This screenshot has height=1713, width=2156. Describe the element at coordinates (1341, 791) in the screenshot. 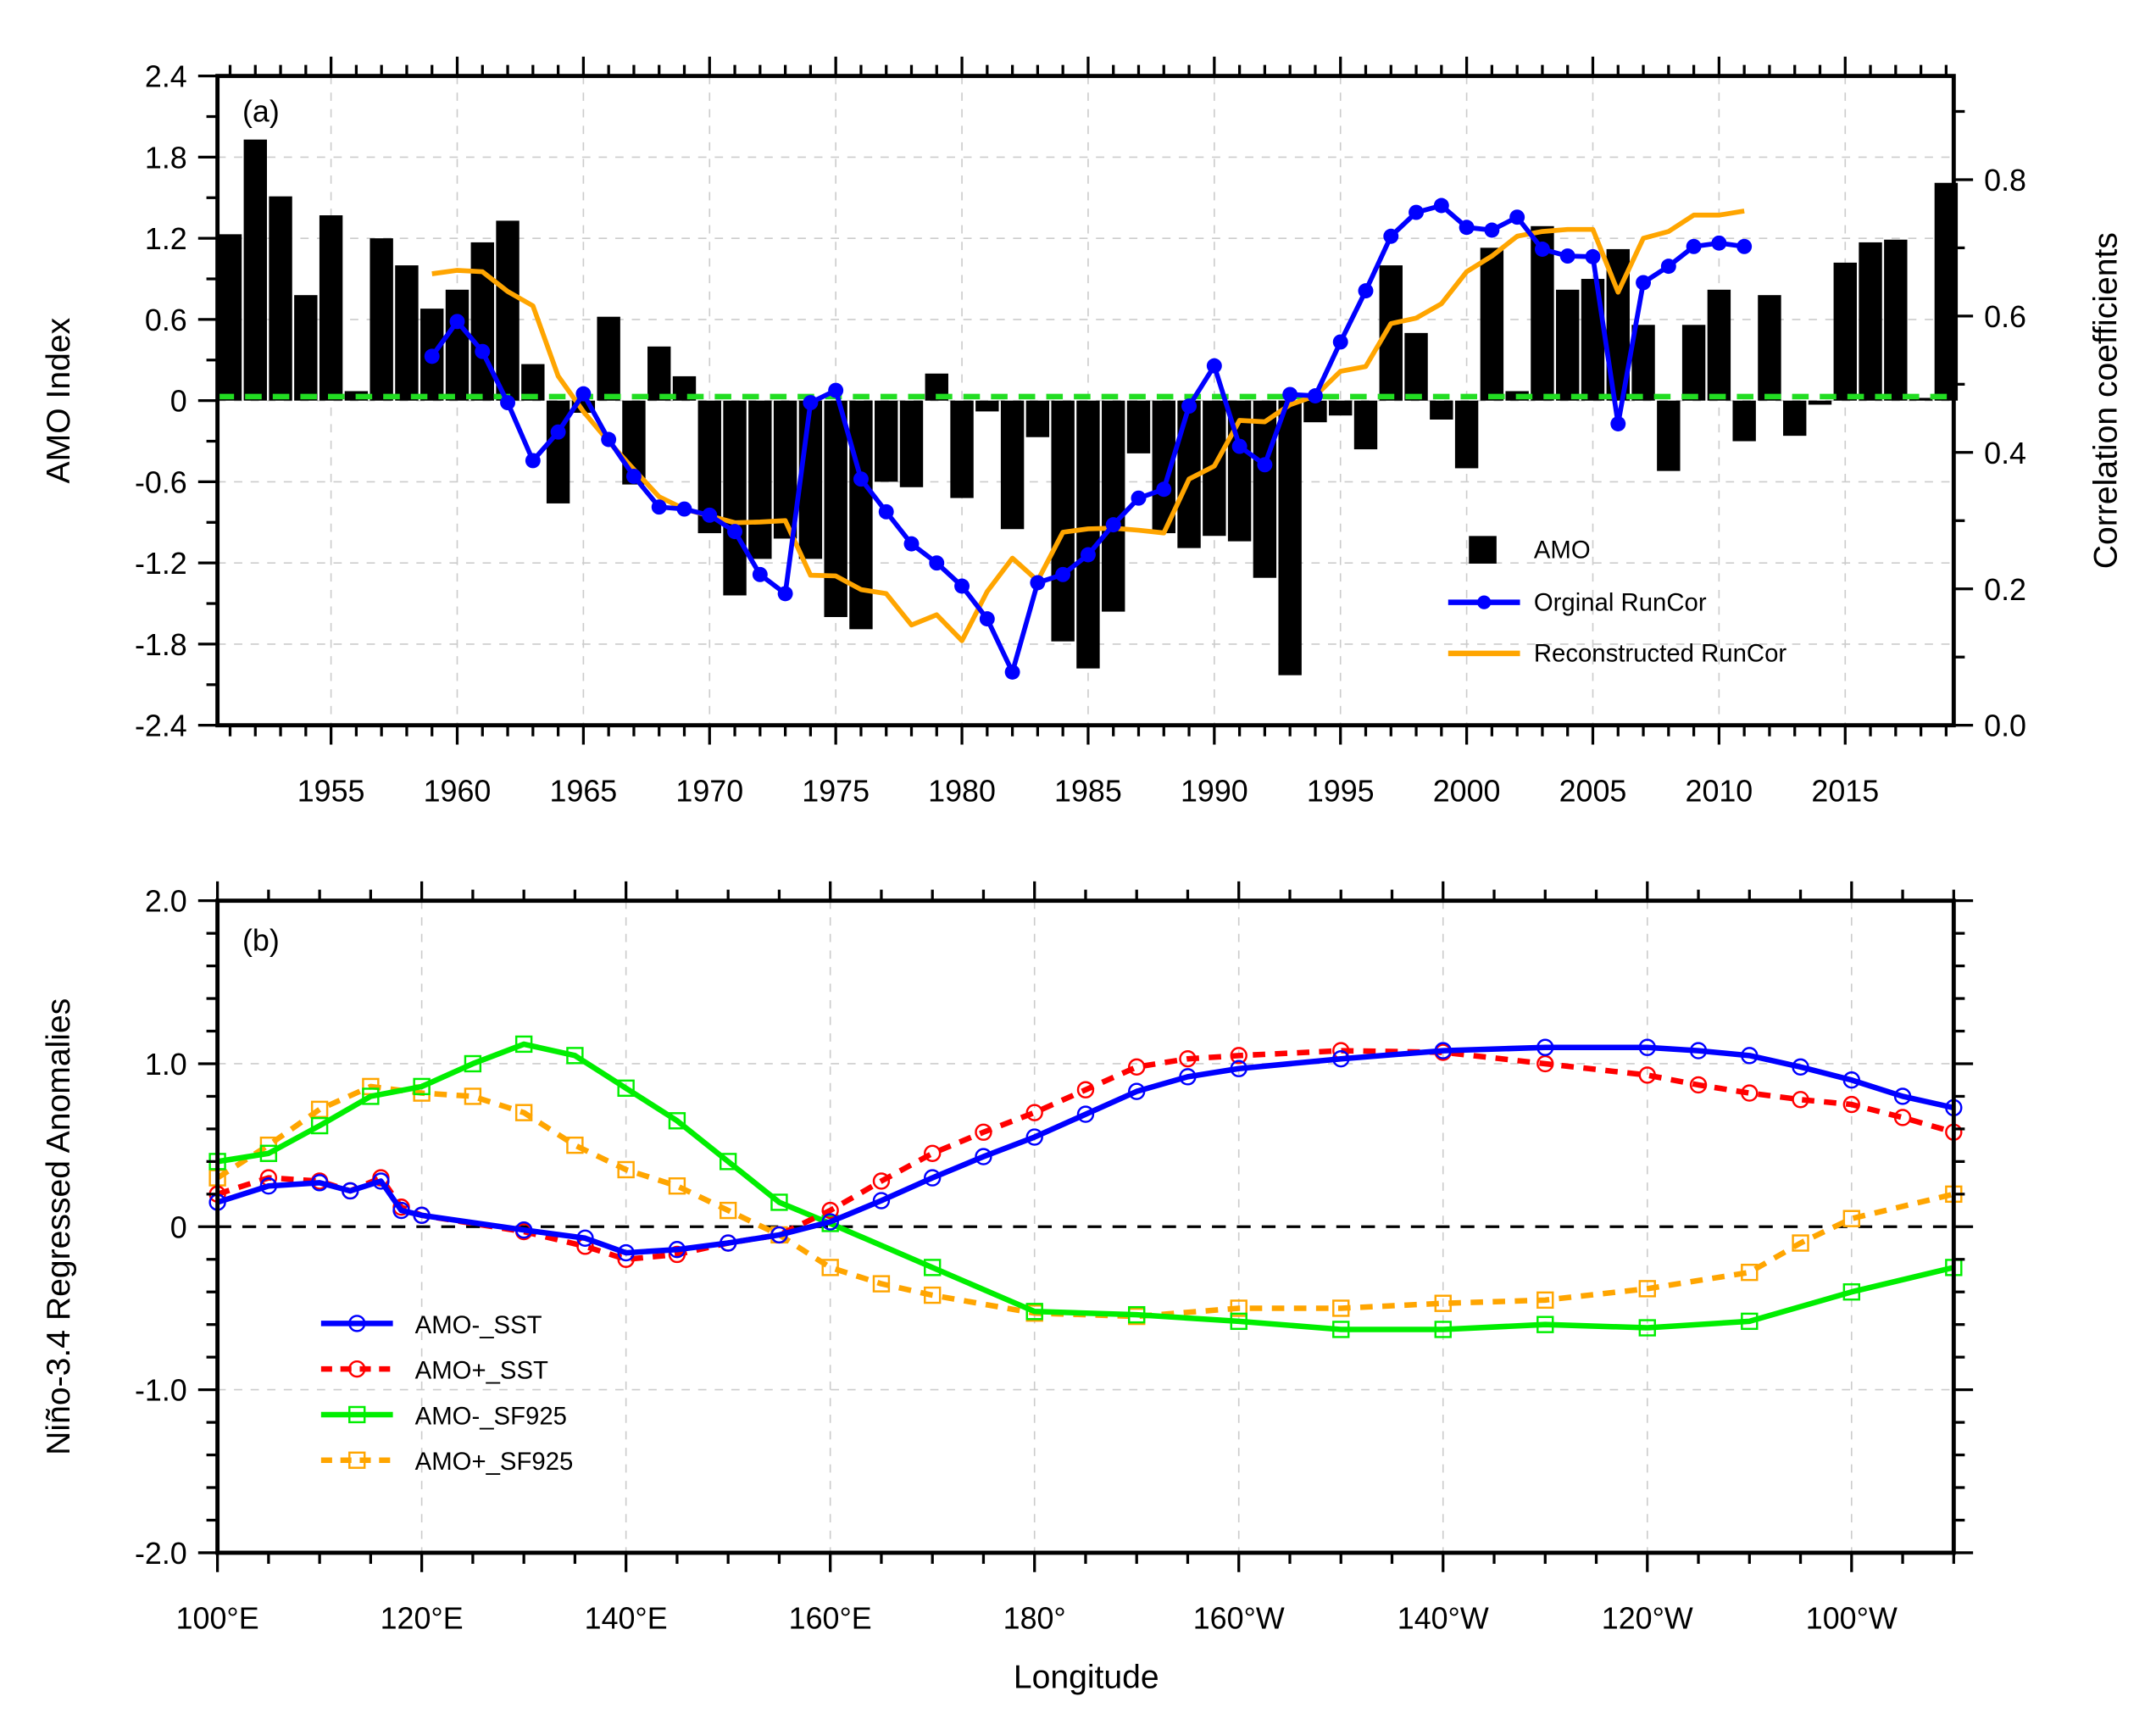

I see `x-tick-label: 1995` at that location.